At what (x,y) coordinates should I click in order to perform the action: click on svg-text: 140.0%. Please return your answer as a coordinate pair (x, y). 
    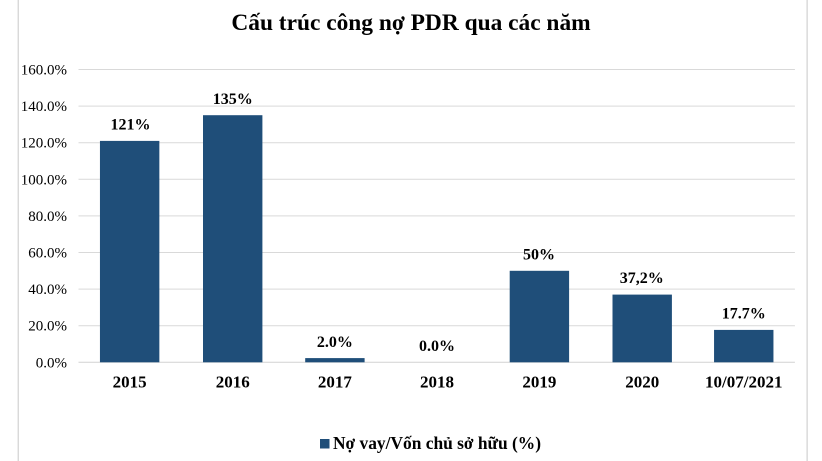
    Looking at the image, I should click on (44, 107).